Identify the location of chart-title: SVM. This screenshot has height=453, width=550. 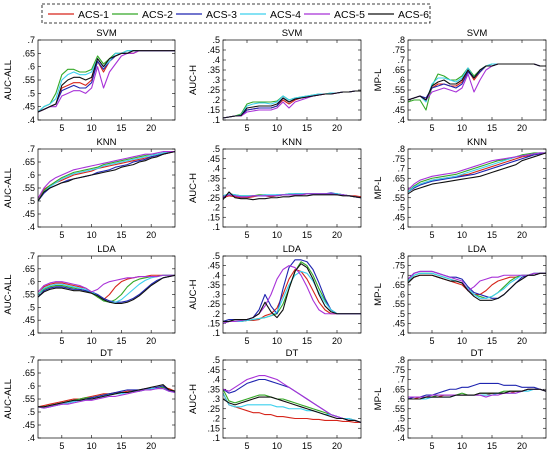
(292, 33).